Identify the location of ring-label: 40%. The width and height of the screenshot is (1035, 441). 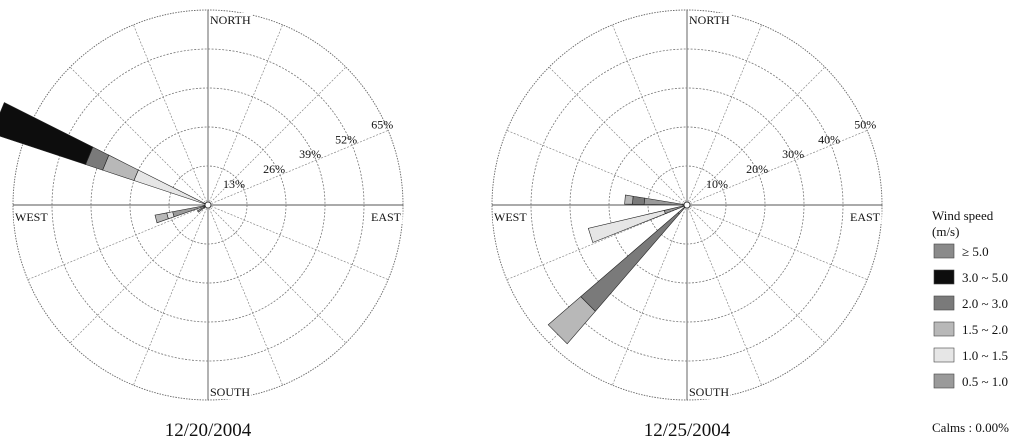
(829, 139).